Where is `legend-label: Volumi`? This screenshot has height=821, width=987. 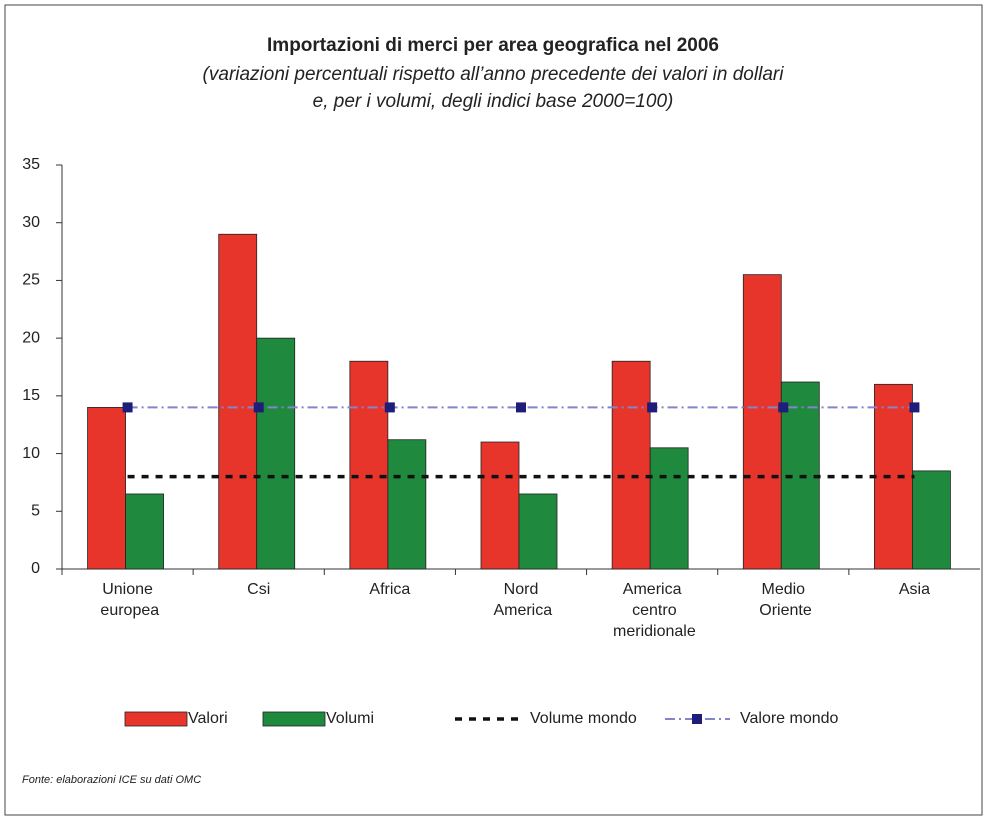 legend-label: Volumi is located at coordinates (350, 718).